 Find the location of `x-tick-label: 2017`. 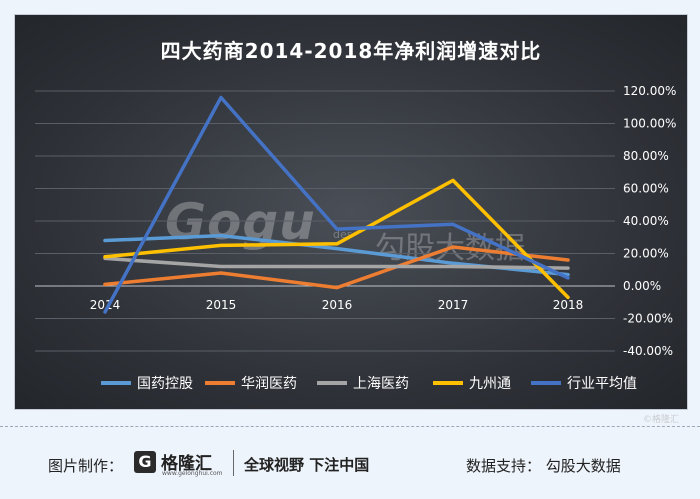

x-tick-label: 2017 is located at coordinates (453, 305).